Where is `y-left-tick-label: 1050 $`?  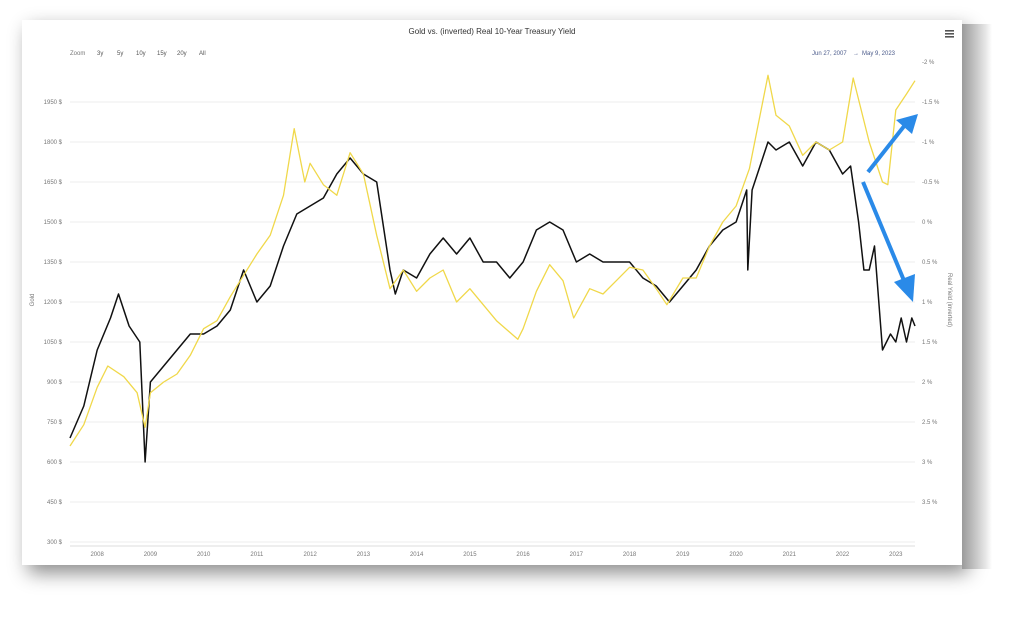
y-left-tick-label: 1050 $ is located at coordinates (53, 343).